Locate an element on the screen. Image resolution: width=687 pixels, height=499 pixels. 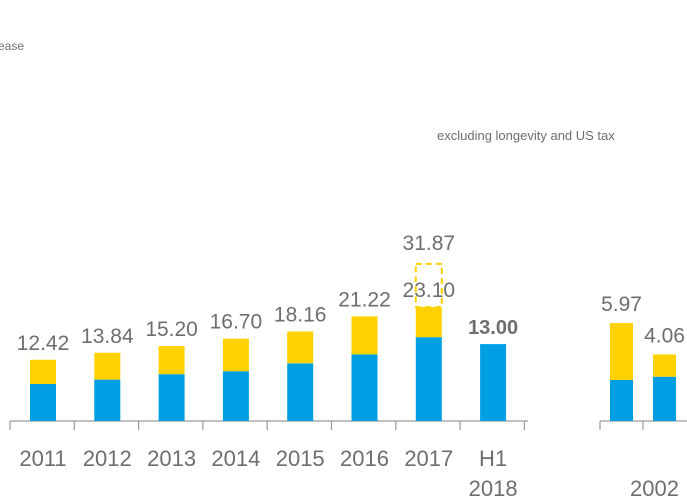
x-tick-label-2: 2002 is located at coordinates (654, 487).